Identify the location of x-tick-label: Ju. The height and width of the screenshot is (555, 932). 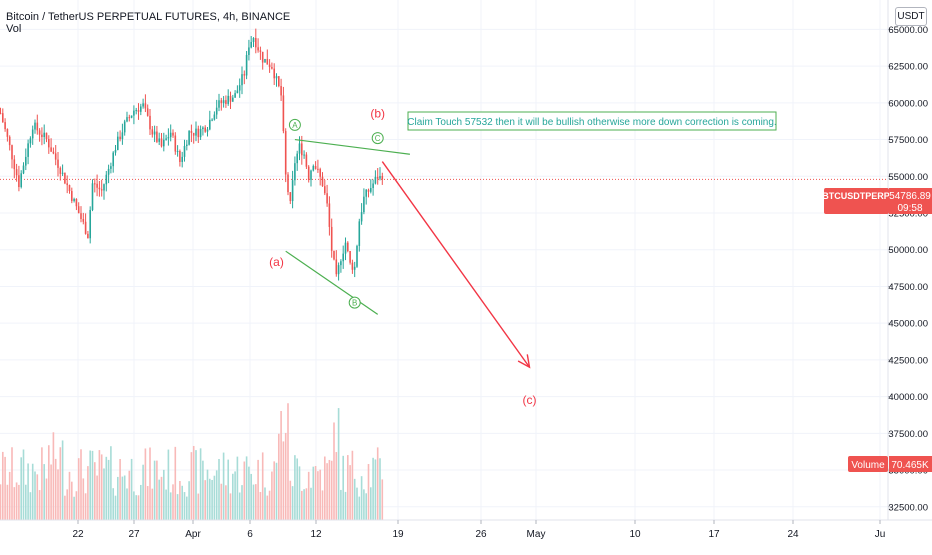
(880, 534).